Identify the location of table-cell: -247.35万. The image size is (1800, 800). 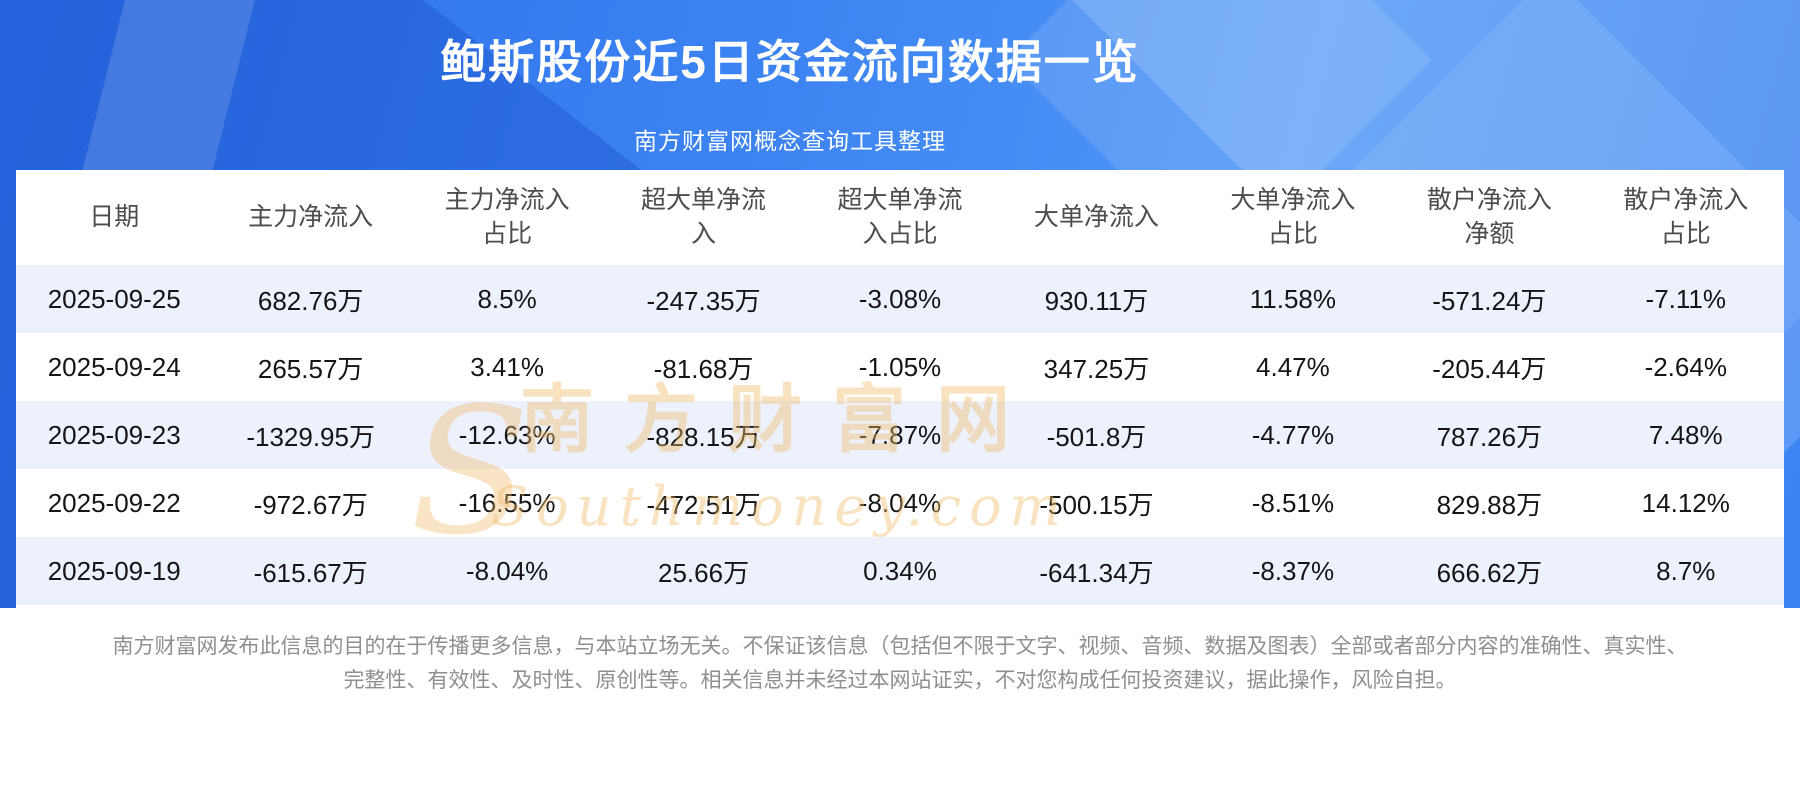
(703, 300).